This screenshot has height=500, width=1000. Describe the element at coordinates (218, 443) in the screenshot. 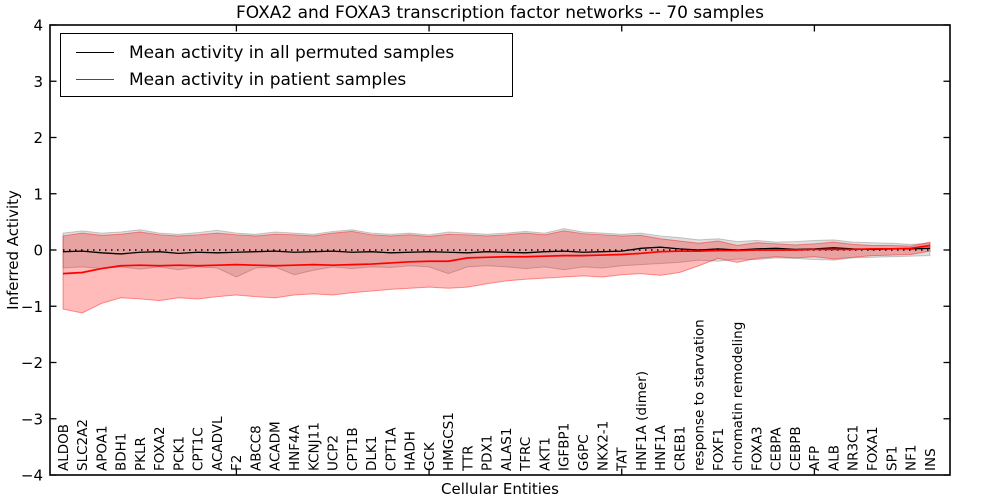

I see `category-label: ACADVL` at that location.